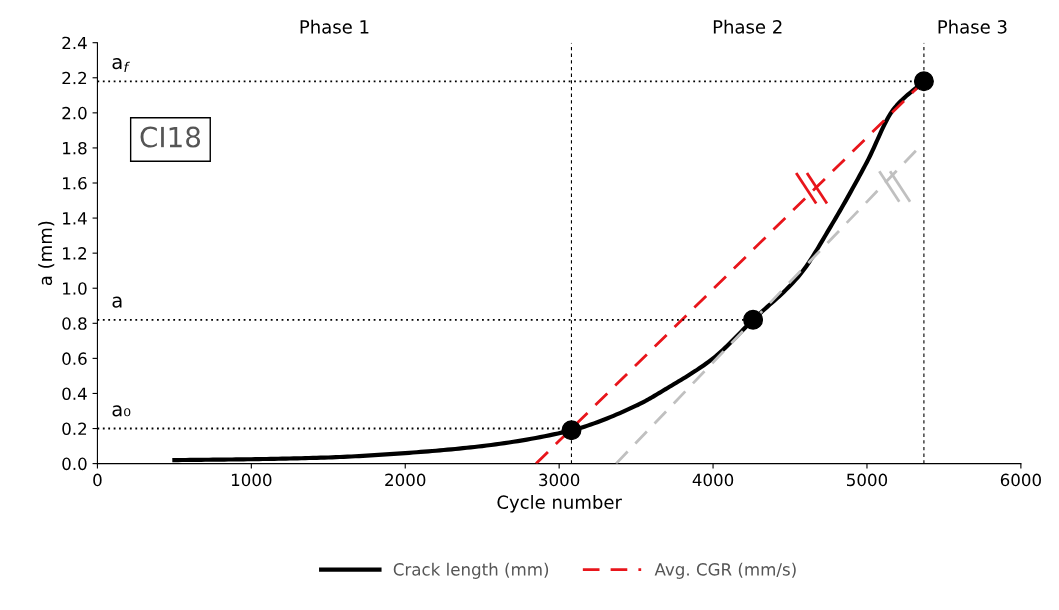 The width and height of the screenshot is (1059, 610). Describe the element at coordinates (405, 480) in the screenshot. I see `x-tick-label: 2000` at that location.